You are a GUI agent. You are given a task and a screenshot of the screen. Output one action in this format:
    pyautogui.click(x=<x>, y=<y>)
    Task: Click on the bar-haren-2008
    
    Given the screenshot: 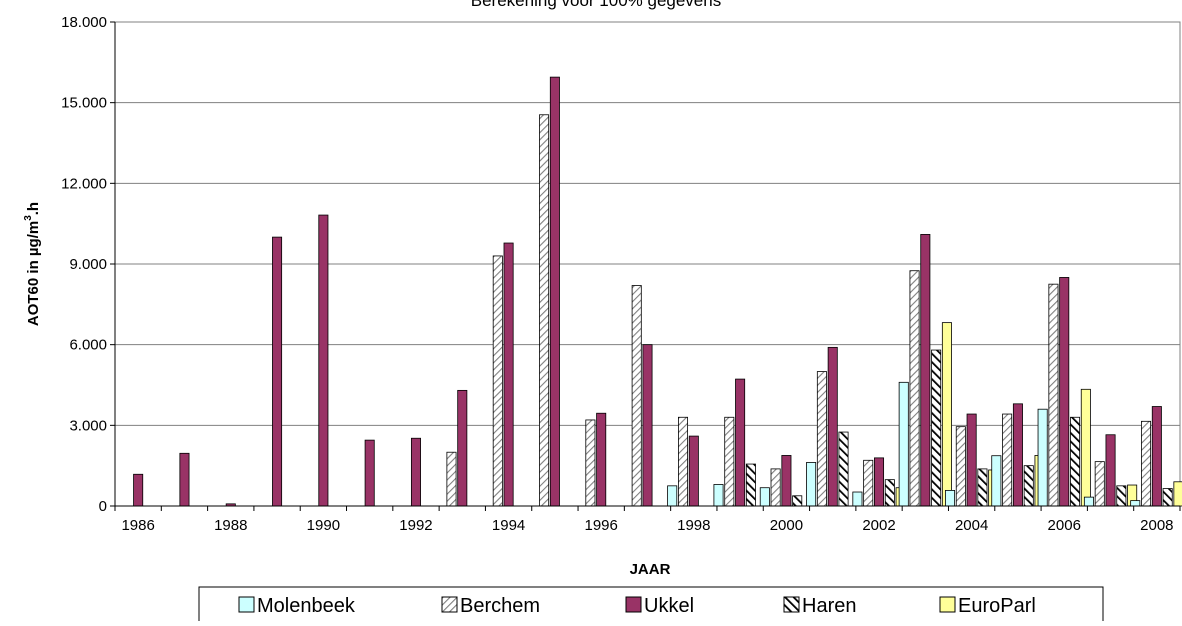 What is the action you would take?
    pyautogui.click(x=1167, y=497)
    